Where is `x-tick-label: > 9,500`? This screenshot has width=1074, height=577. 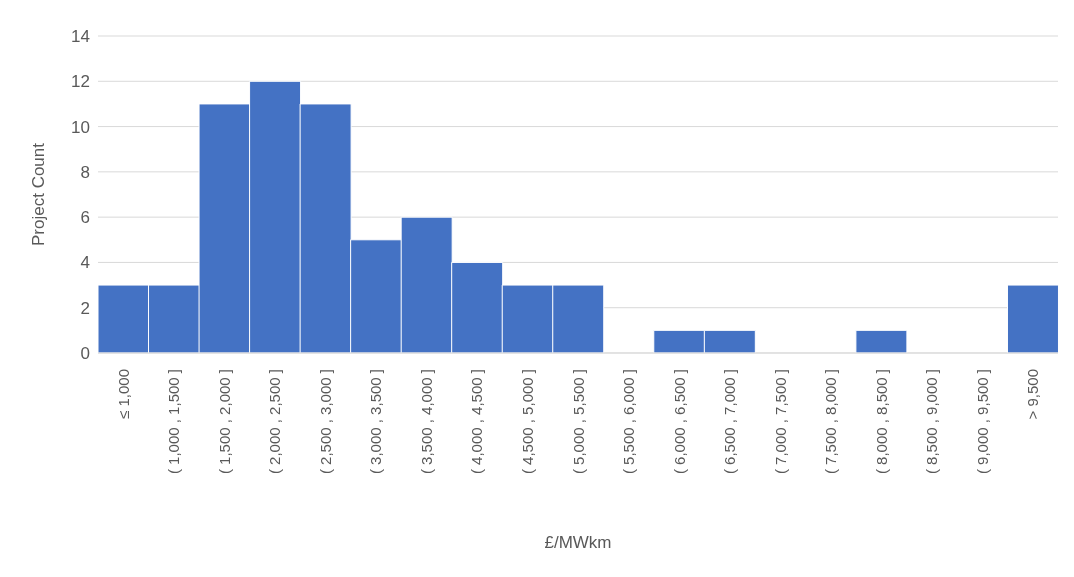
x-tick-label: > 9,500 is located at coordinates (1033, 394).